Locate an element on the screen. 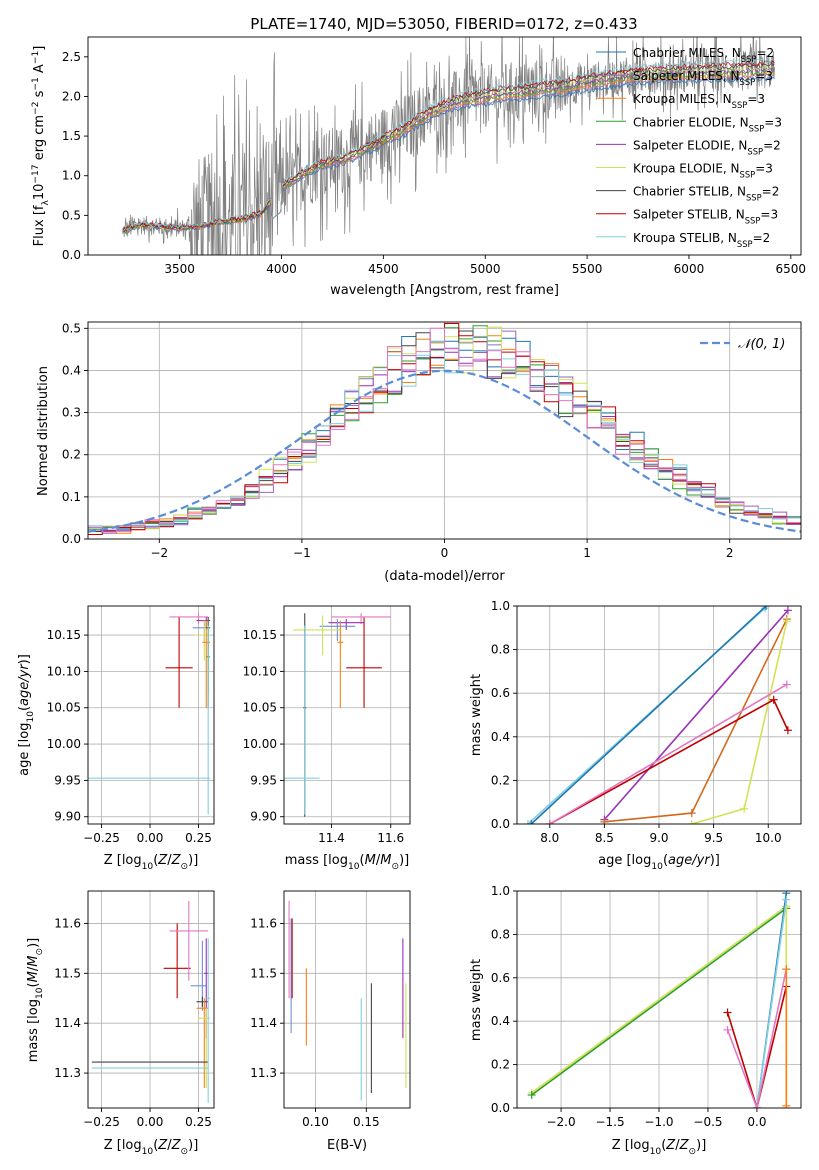  y-tick-label: 11.3 is located at coordinates (67, 1073).